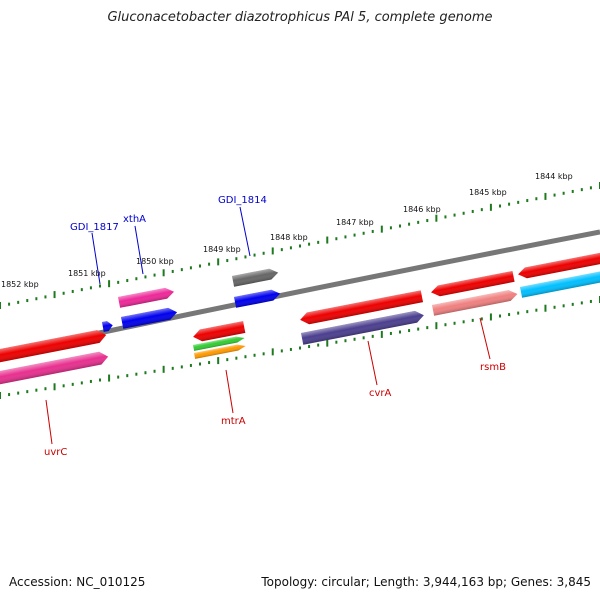 The image size is (600, 600). What do you see at coordinates (363, 327) in the screenshot?
I see `gene-cvrA-purple` at bounding box center [363, 327].